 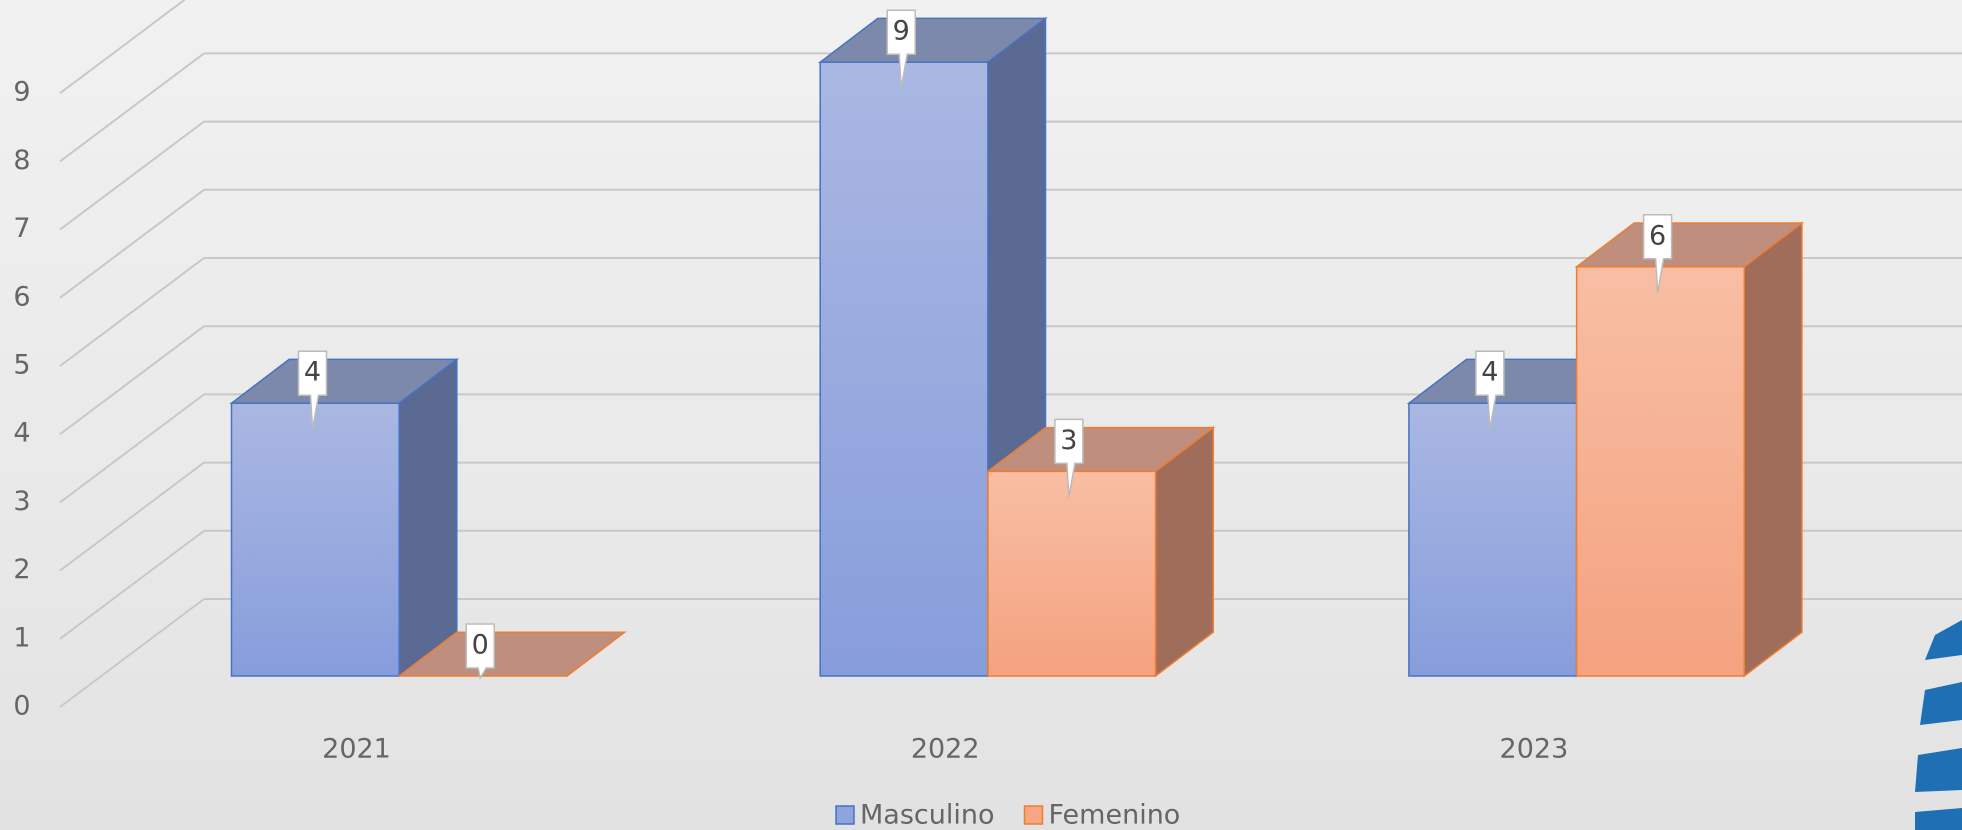 What do you see at coordinates (21, 296) in the screenshot?
I see `y-tick-label: 6` at bounding box center [21, 296].